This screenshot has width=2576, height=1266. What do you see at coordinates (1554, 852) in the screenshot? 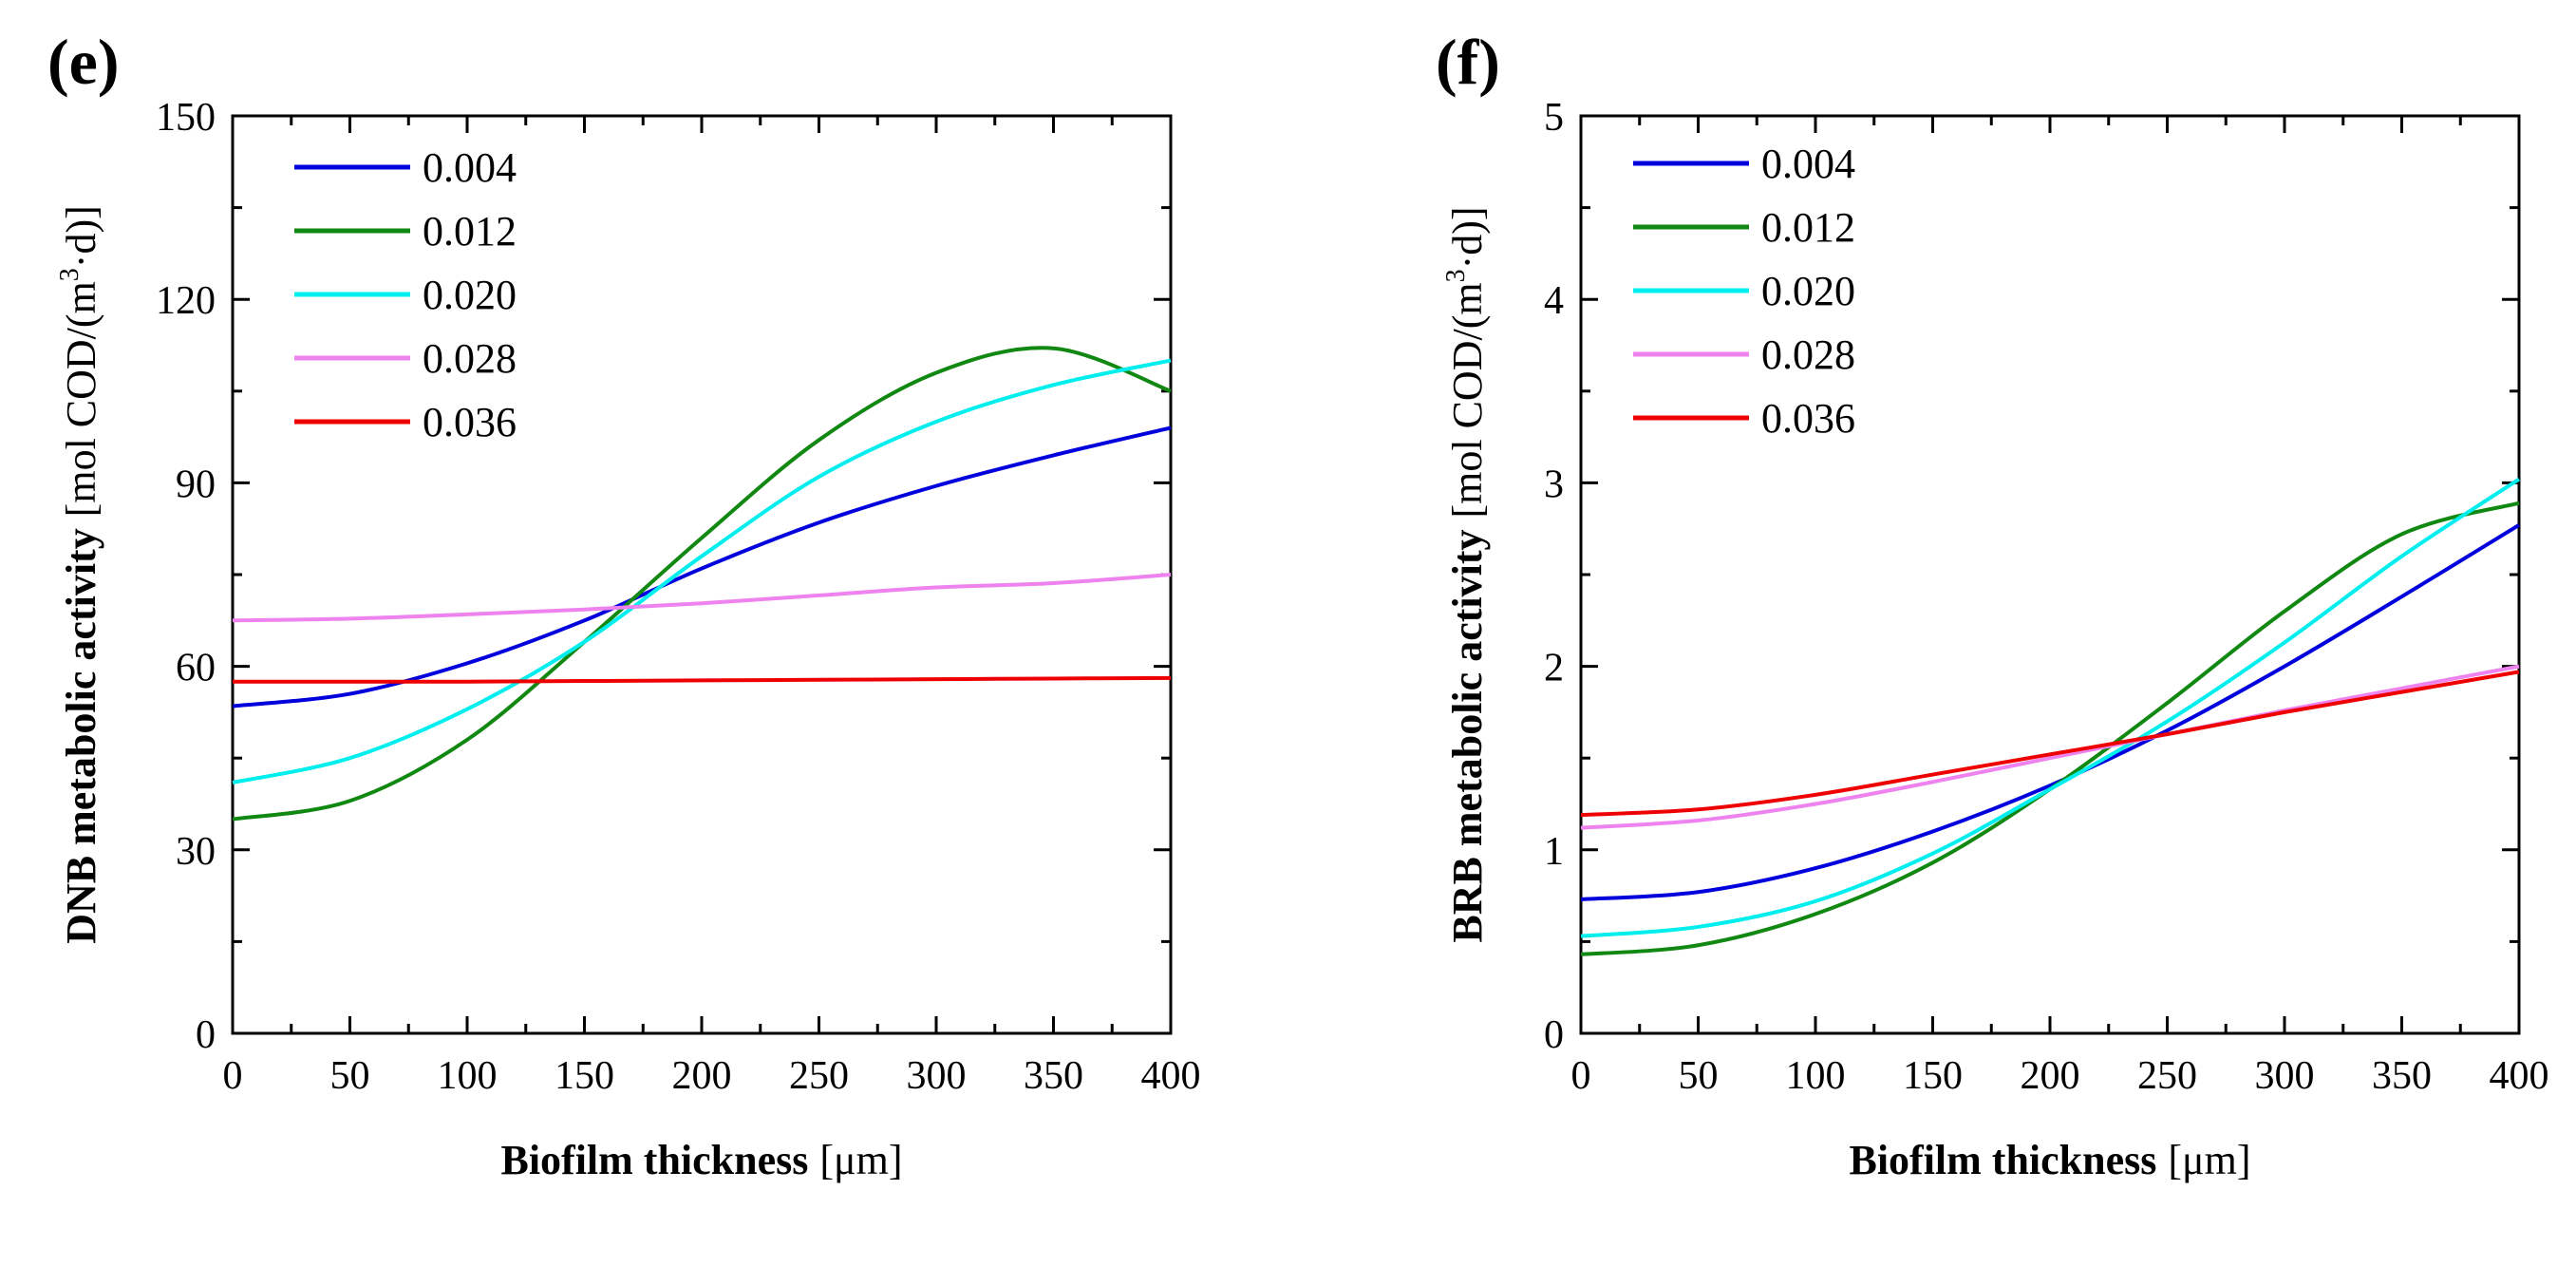
I see `y-tick-label: 1` at bounding box center [1554, 852].